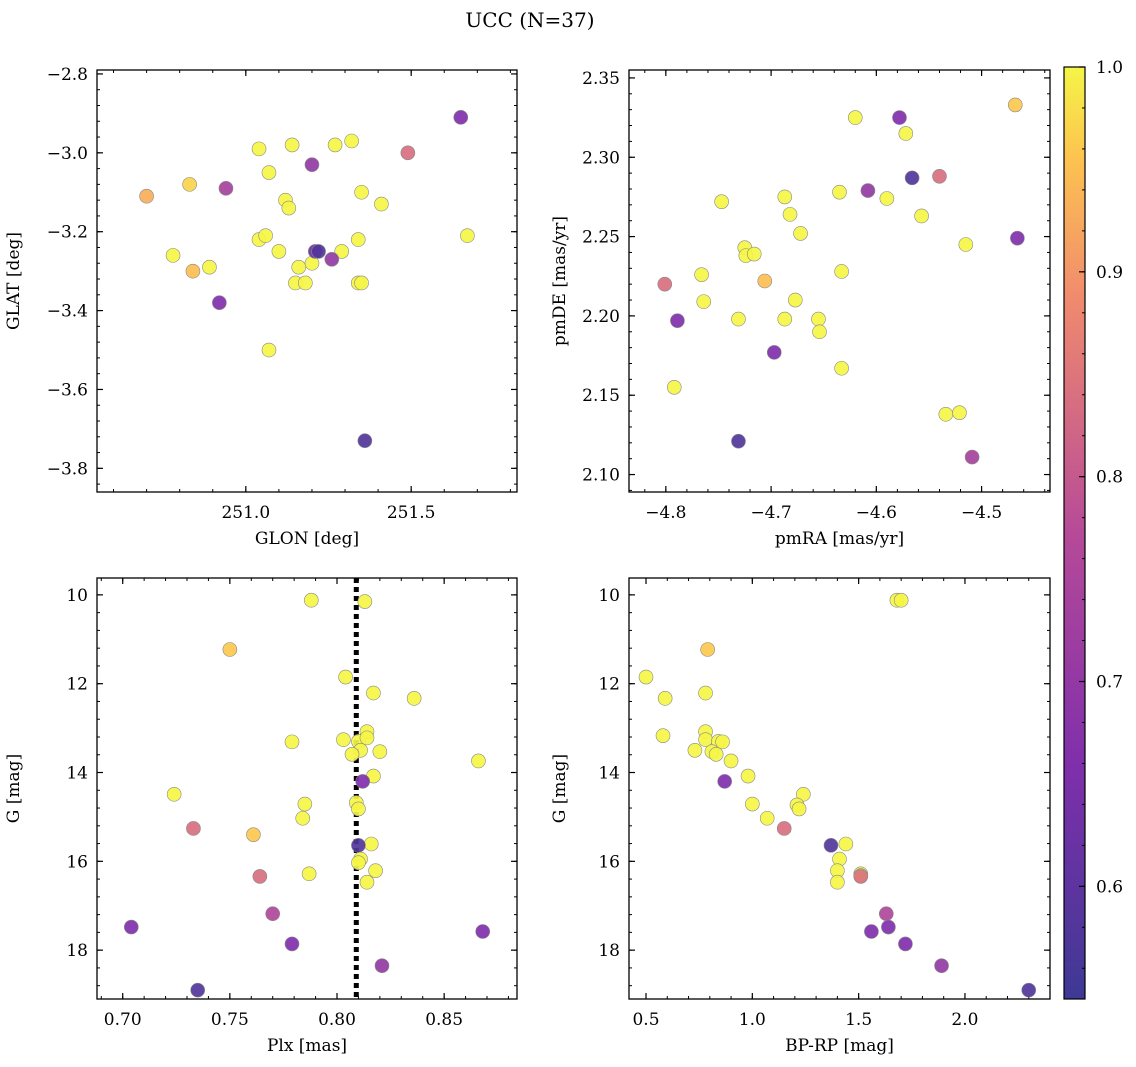 This screenshot has width=1136, height=1067. I want to click on x-tick-label: 0.5, so click(645, 1020).